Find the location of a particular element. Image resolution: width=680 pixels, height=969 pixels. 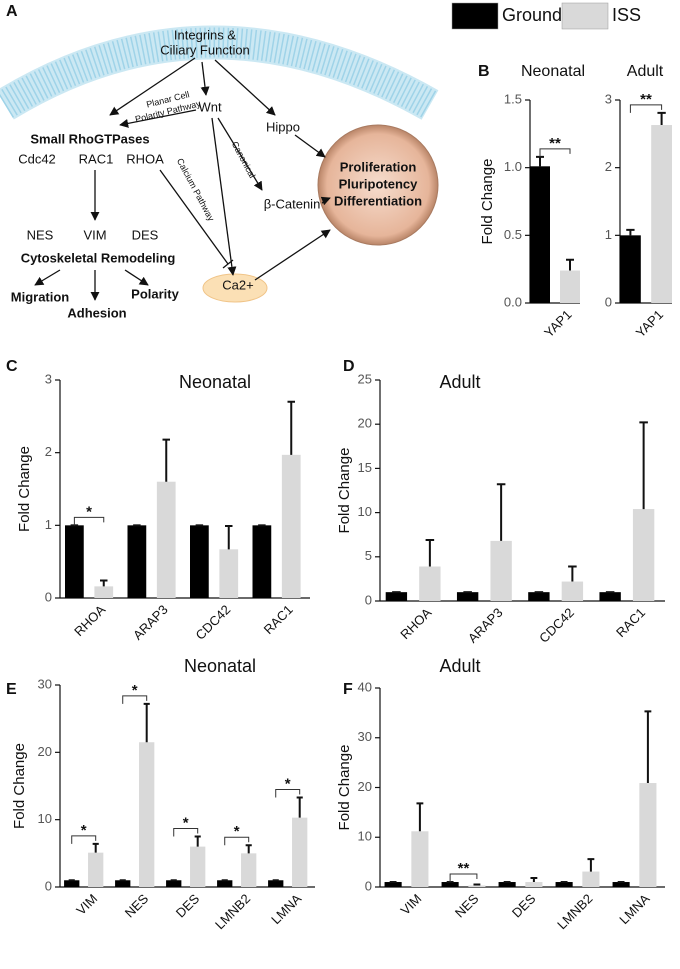

panel-label: A is located at coordinates (12, 11).